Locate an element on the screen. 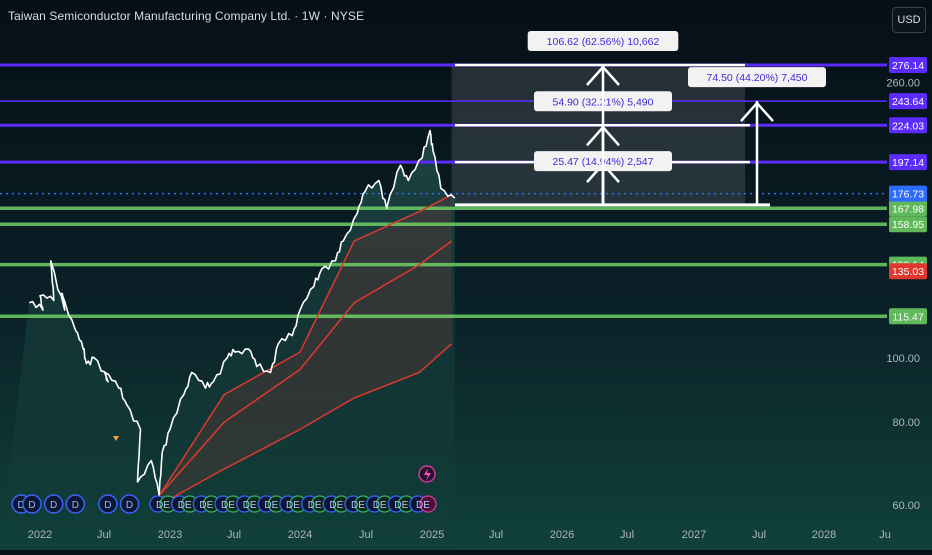 This screenshot has width=932, height=555. x-axis-tick-label: 2023 is located at coordinates (170, 535).